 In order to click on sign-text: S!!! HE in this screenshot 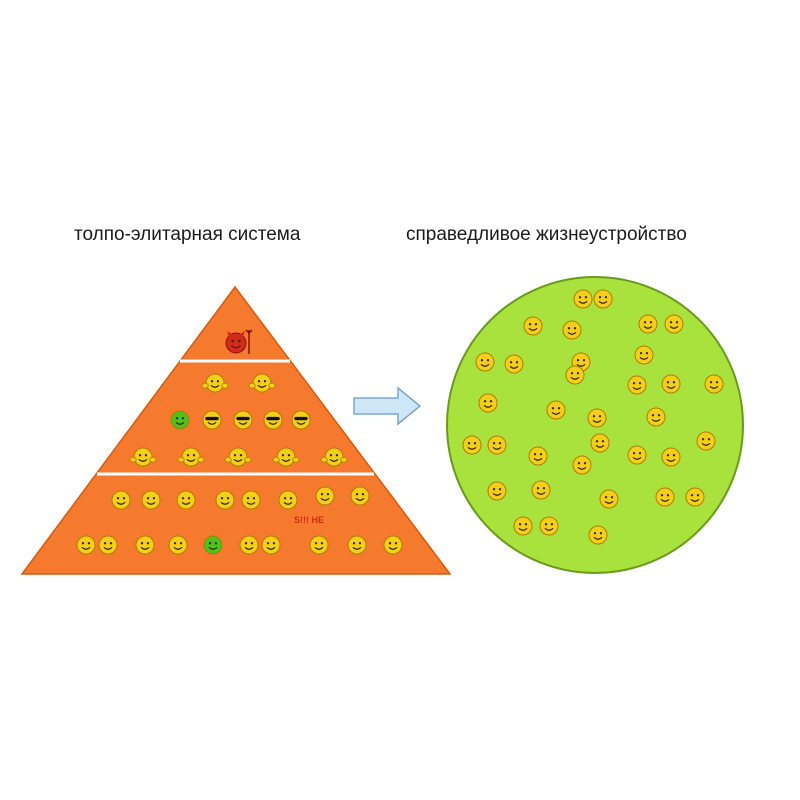, I will do `click(309, 520)`.